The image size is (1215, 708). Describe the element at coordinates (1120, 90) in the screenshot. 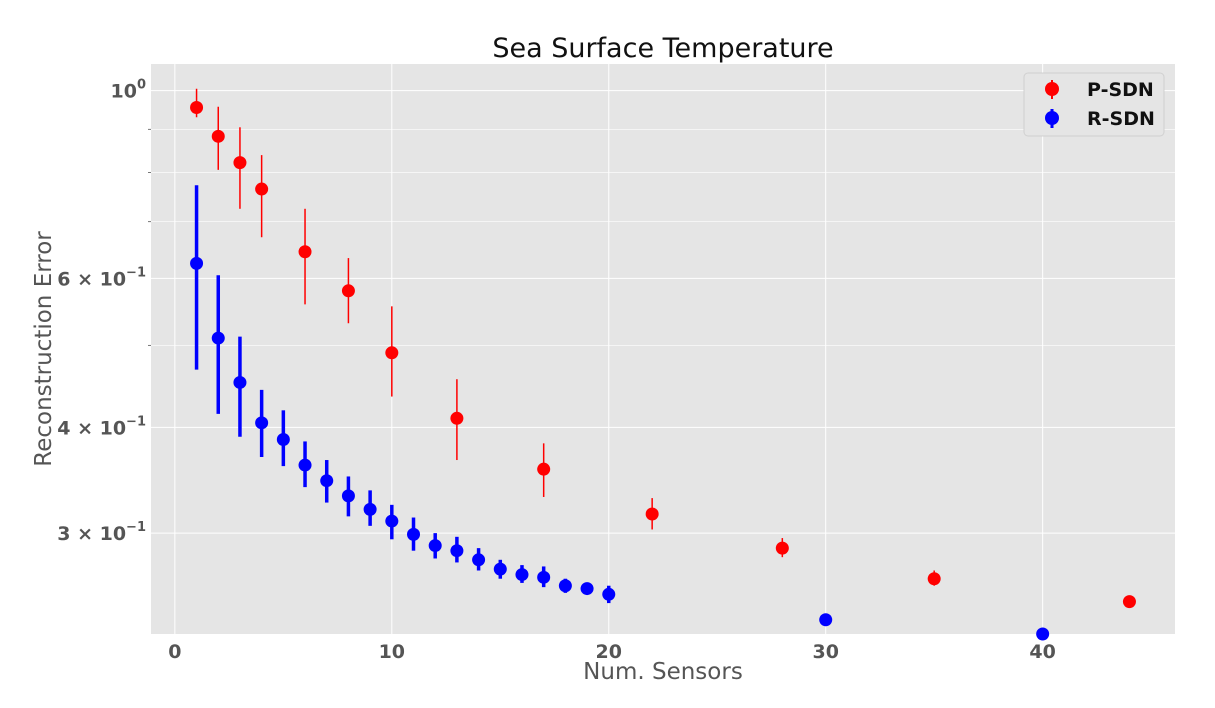

I see `legend-label-p-sdn: P-SDN` at that location.